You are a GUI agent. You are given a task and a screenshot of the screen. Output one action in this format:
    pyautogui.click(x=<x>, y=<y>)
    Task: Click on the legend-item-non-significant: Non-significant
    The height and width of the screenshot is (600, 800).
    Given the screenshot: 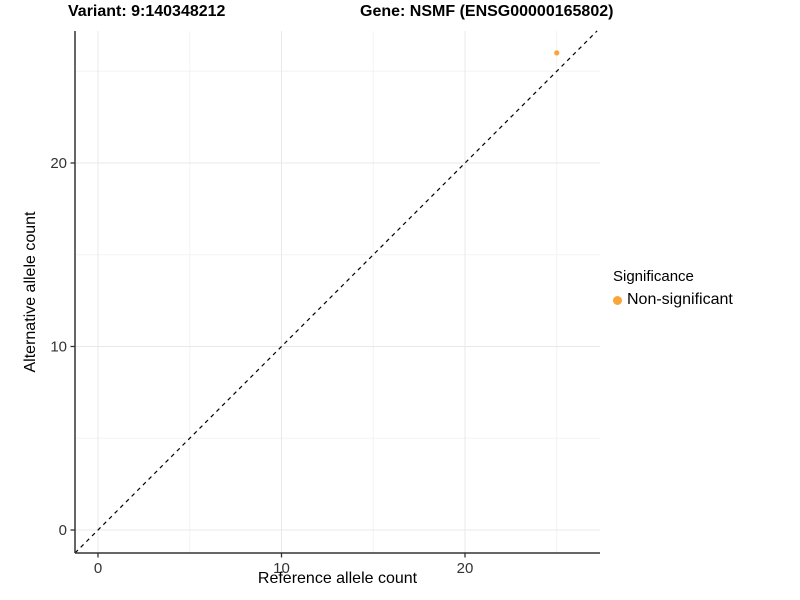 What is the action you would take?
    pyautogui.click(x=673, y=300)
    